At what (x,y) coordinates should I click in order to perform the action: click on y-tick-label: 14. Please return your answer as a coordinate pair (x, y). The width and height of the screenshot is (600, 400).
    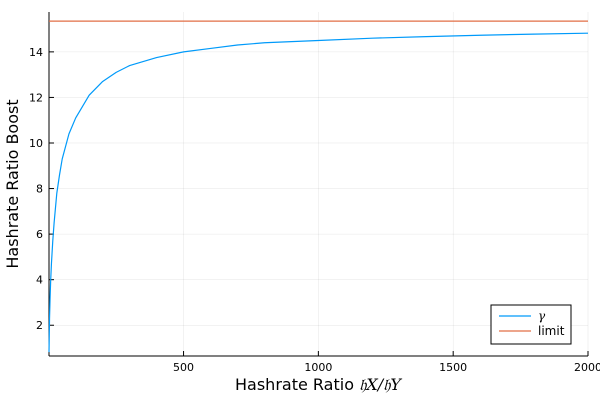
    Looking at the image, I should click on (36, 52).